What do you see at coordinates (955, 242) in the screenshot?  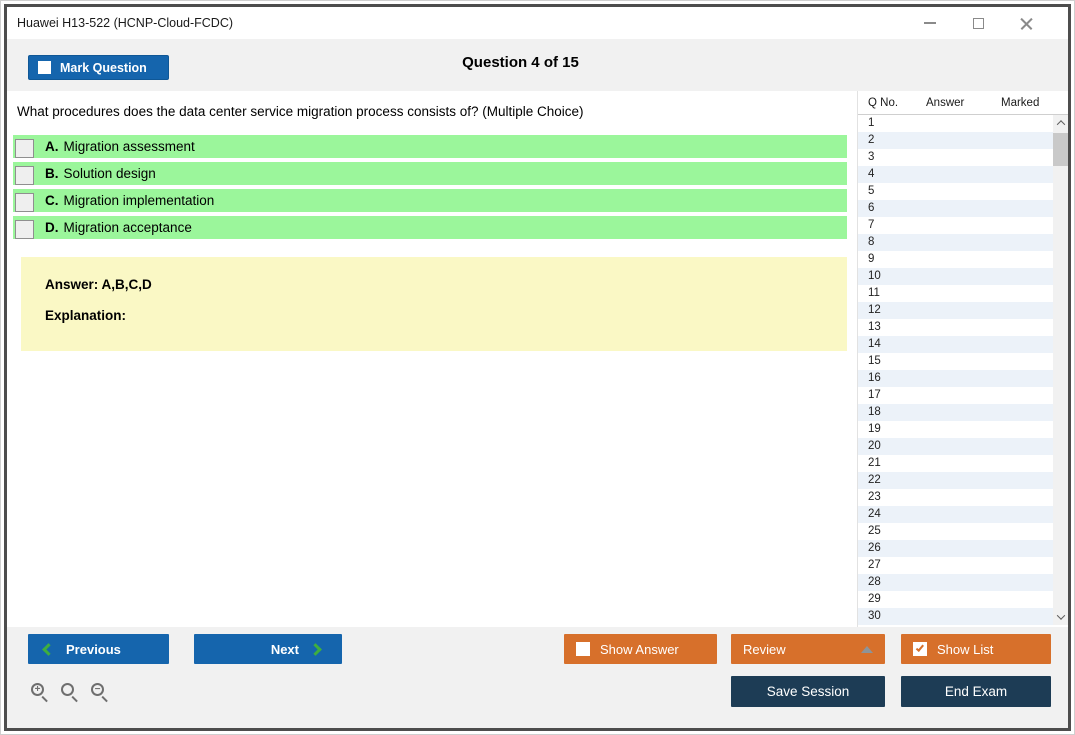 I see `question-list-row: 8` at bounding box center [955, 242].